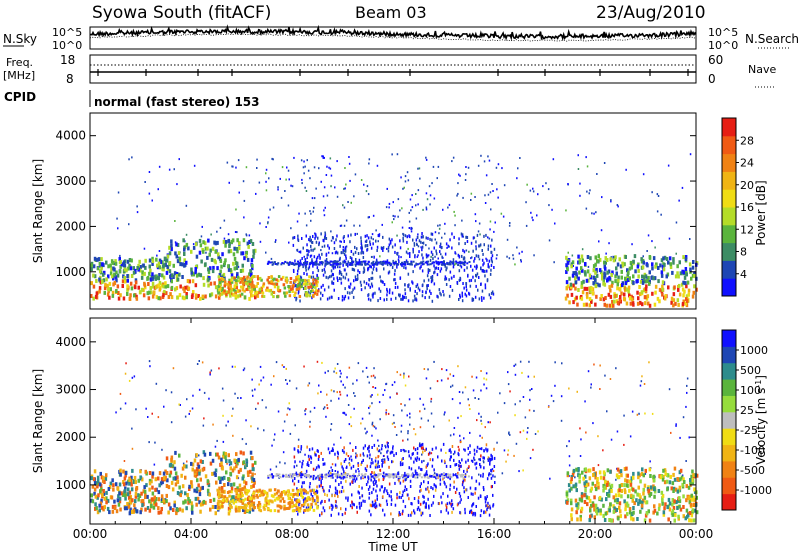 The width and height of the screenshot is (800, 554). What do you see at coordinates (306, 296) in the screenshot?
I see `pt-1953` at bounding box center [306, 296].